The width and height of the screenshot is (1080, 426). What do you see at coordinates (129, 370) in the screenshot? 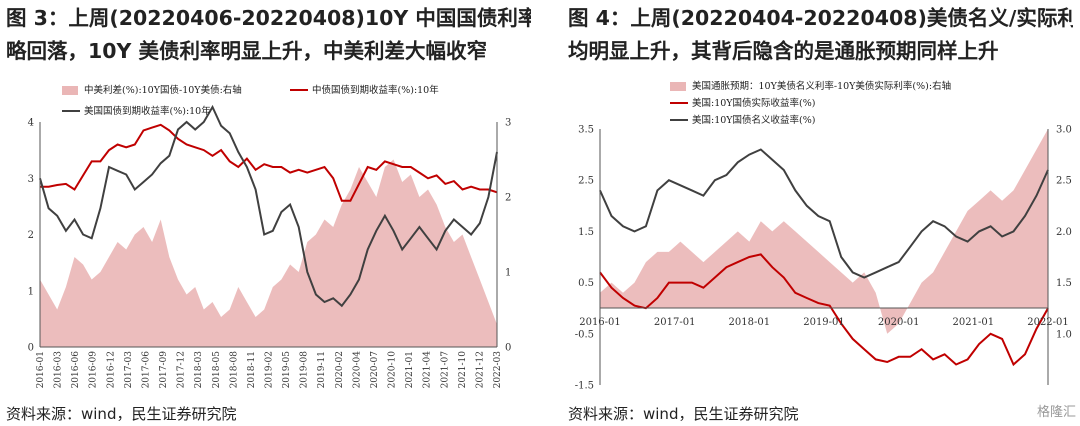
I see `x-tick-label: 2017-03` at bounding box center [129, 370].